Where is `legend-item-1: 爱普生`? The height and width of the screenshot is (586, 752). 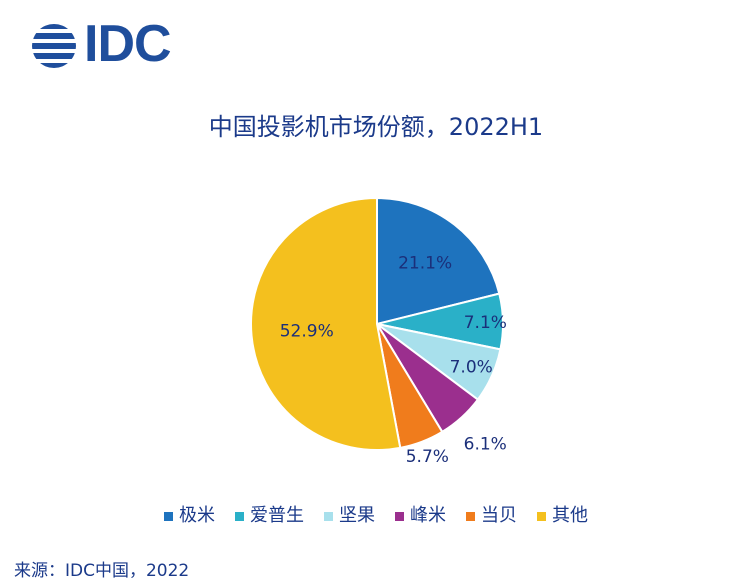
legend-item-1: 爱普生 is located at coordinates (269, 516).